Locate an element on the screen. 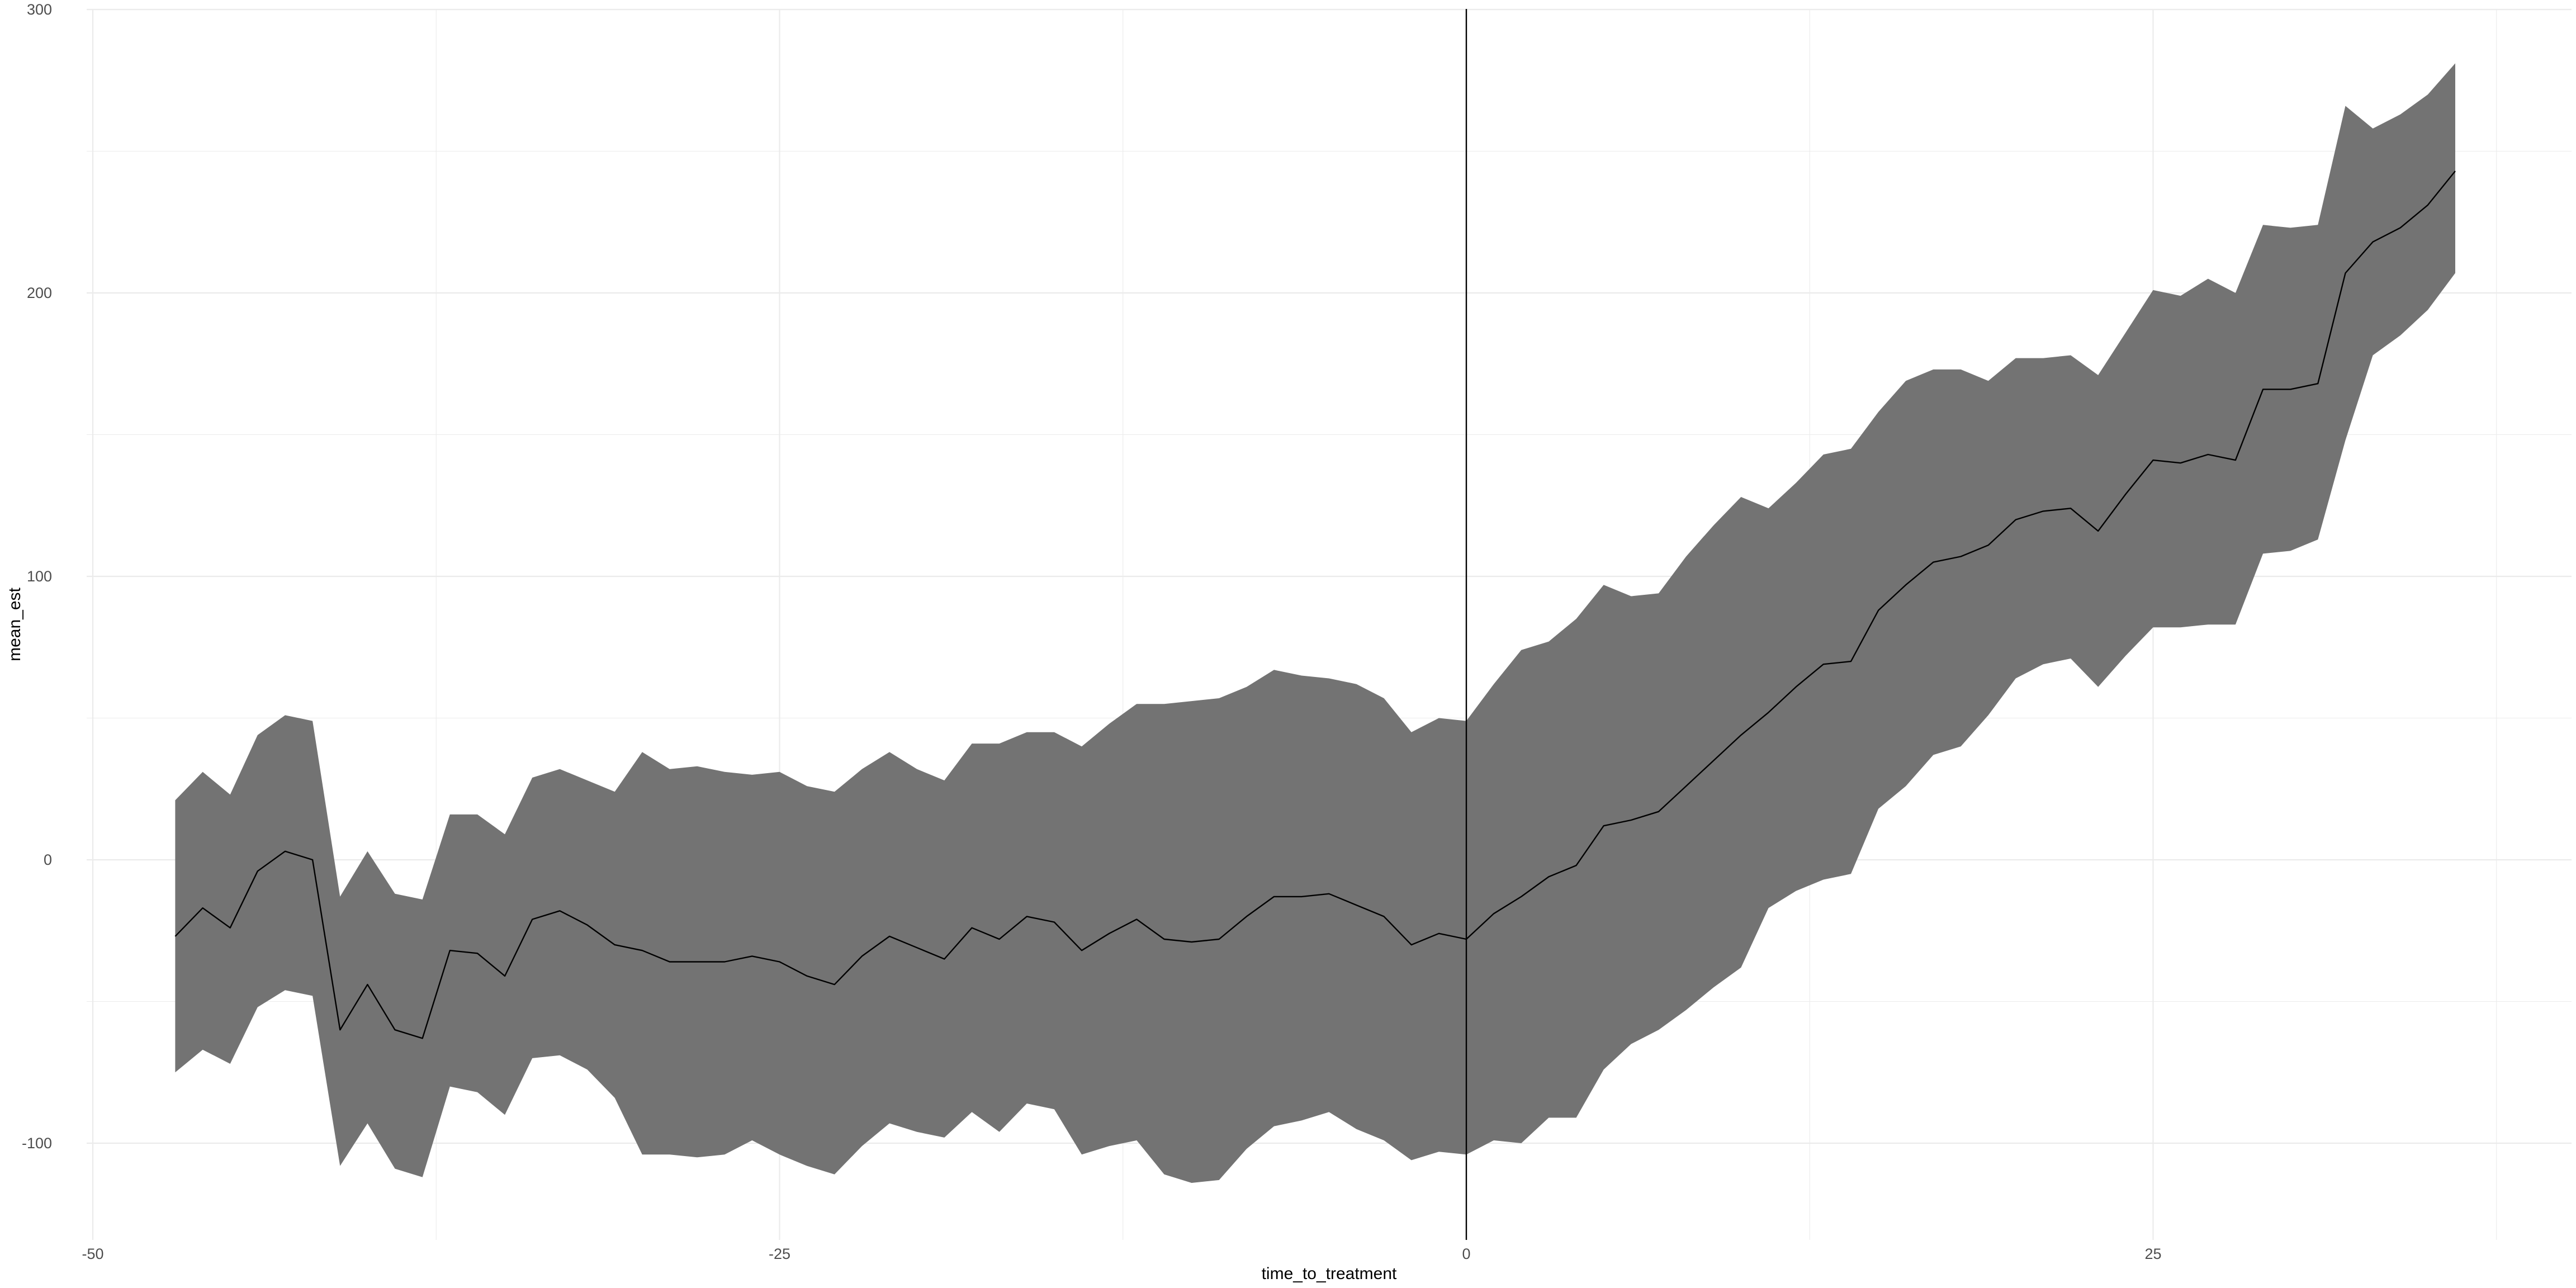 The width and height of the screenshot is (2576, 1288). x-tick-label: -50 is located at coordinates (92, 1254).